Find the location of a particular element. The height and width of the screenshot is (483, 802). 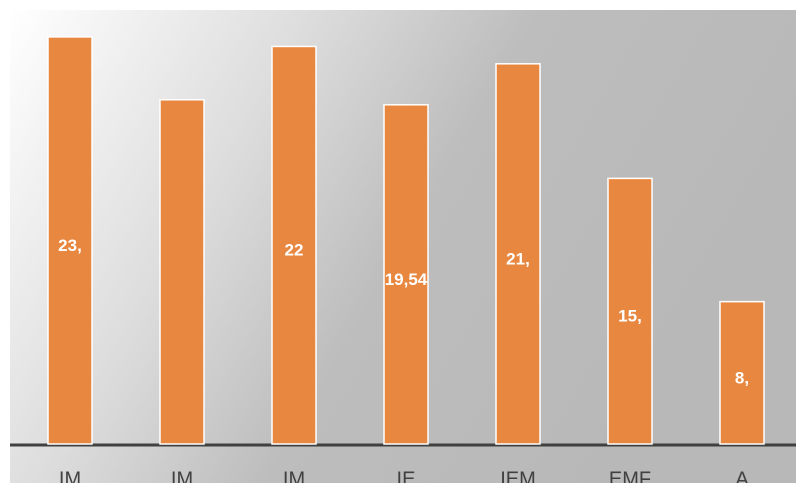

data-label: 8, is located at coordinates (742, 377).